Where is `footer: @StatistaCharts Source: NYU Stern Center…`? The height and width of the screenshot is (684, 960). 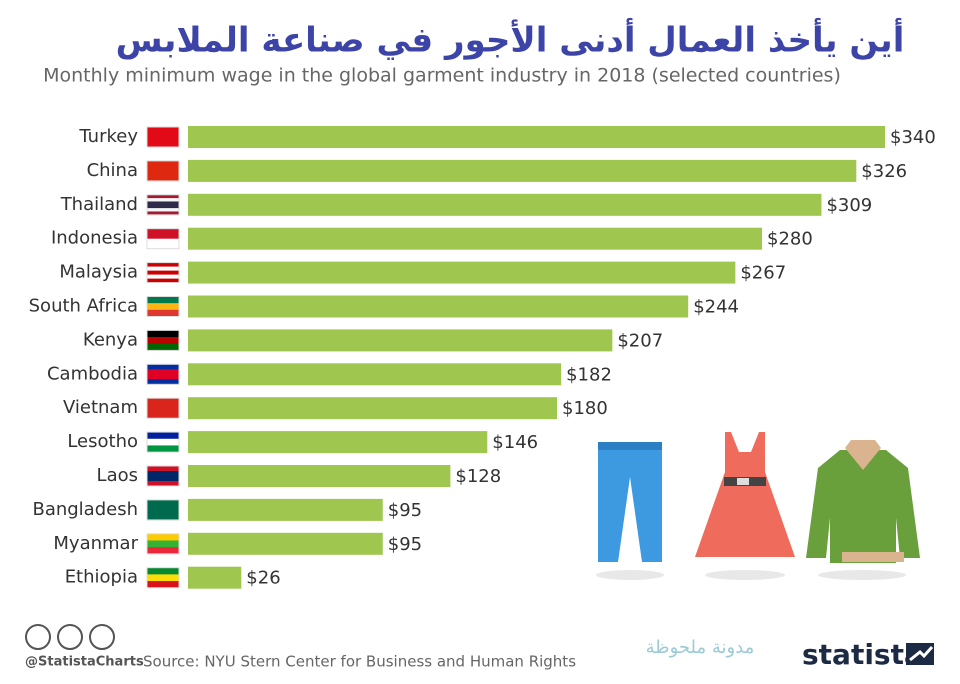 footer: @StatistaCharts Source: NYU Stern Center… is located at coordinates (479, 647).